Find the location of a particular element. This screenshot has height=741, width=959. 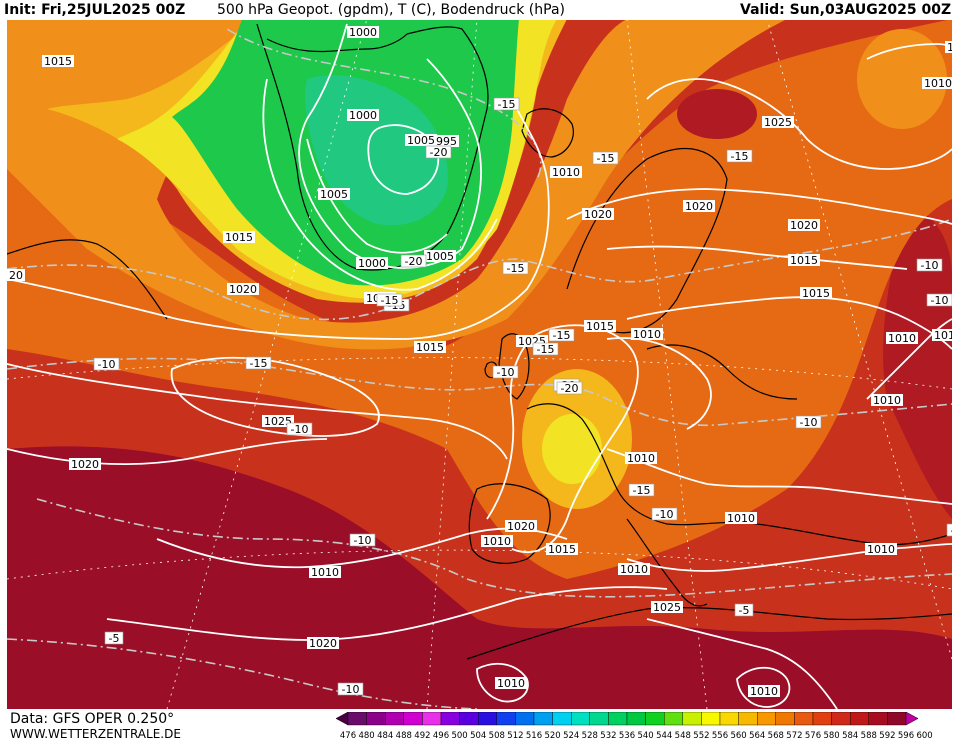

colorbar-tick-label: 592 is located at coordinates (887, 735).